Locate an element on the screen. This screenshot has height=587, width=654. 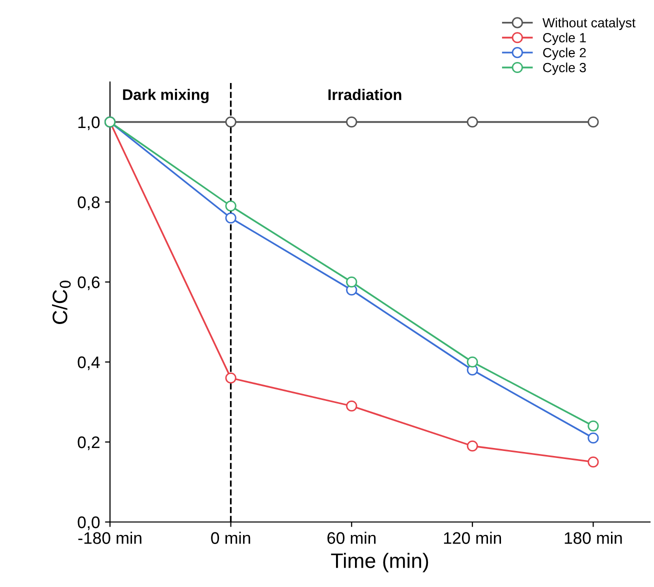
y-tick-label: 1,0 is located at coordinates (89, 123).